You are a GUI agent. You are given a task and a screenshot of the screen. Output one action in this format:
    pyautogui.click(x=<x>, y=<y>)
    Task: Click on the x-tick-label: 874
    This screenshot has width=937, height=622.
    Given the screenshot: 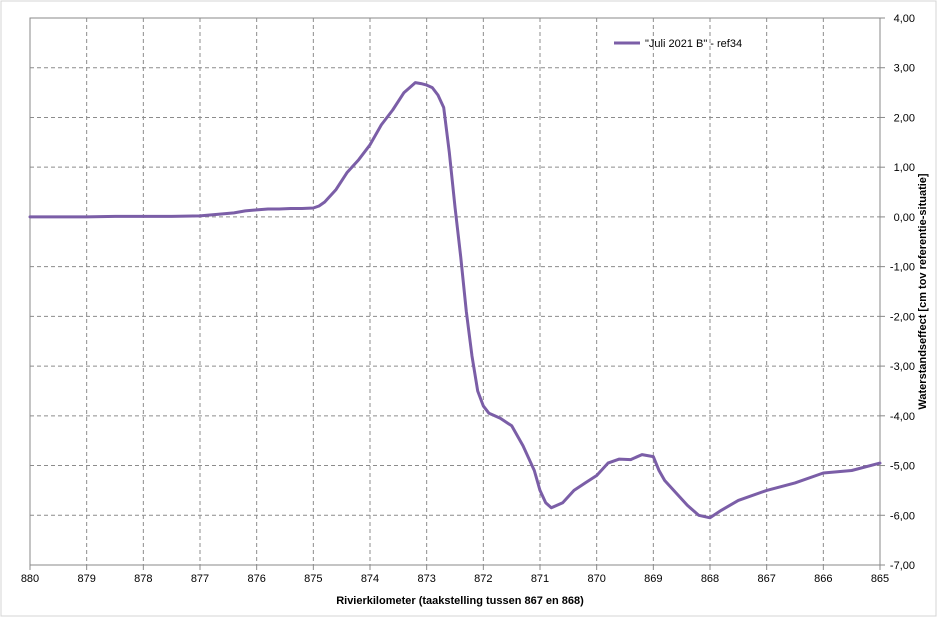 What is the action you would take?
    pyautogui.click(x=370, y=579)
    